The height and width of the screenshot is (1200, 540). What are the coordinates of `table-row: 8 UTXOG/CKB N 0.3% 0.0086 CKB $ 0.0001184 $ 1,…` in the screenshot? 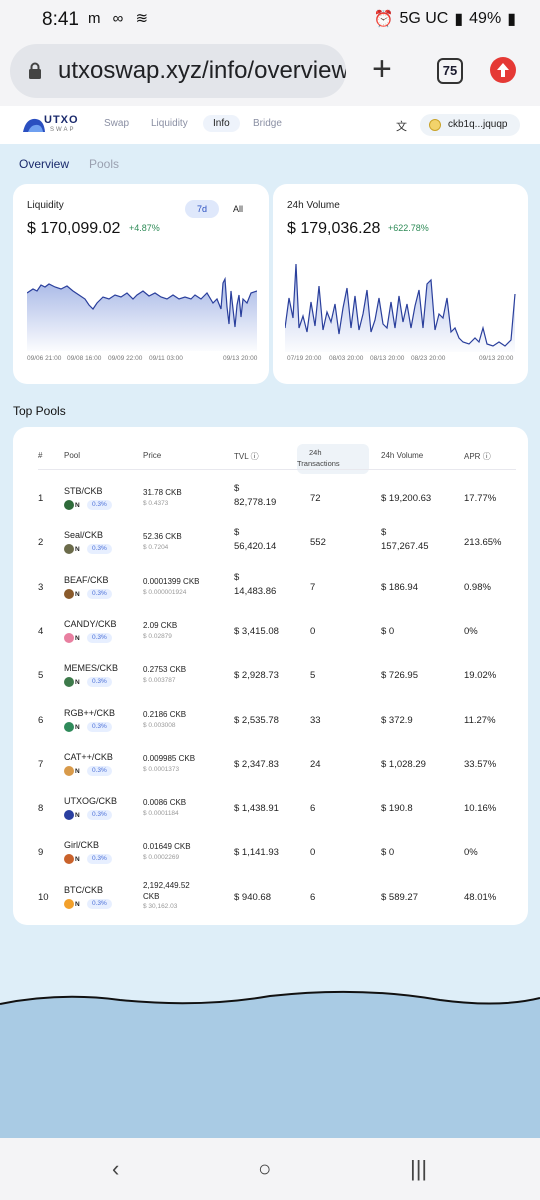 It's located at (270, 811).